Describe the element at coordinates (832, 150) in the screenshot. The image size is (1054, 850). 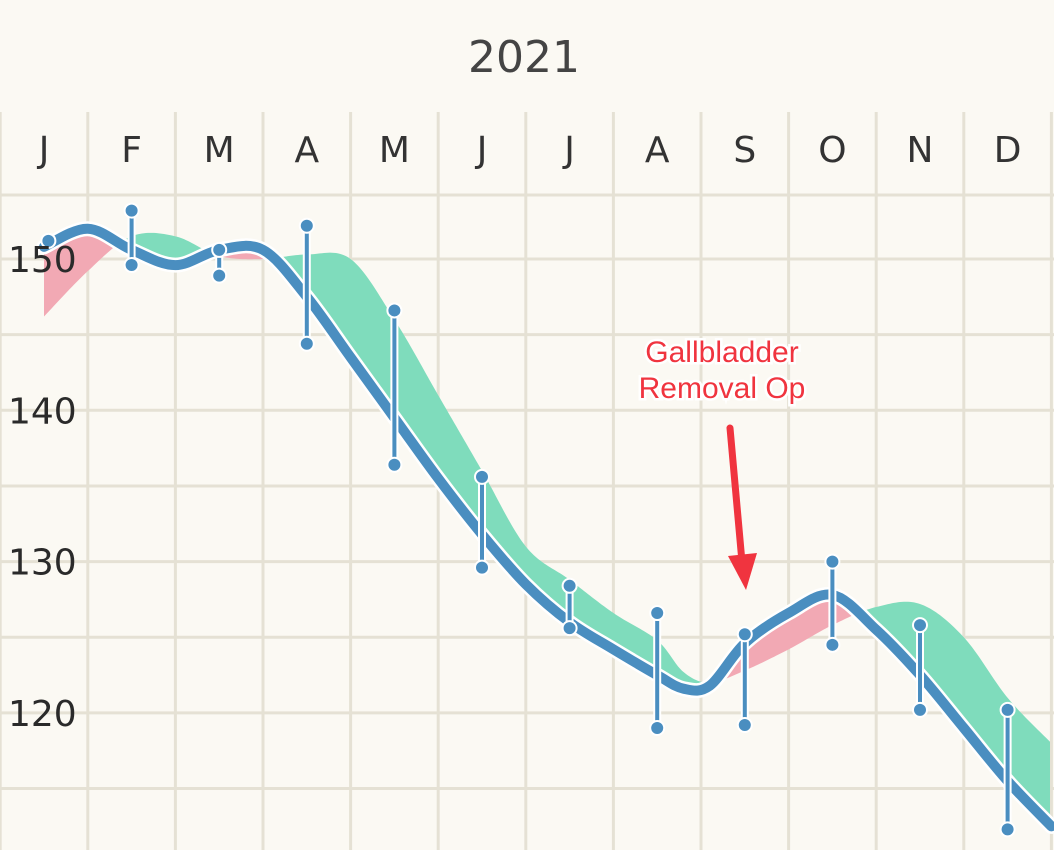
I see `x-tick-label: O` at that location.